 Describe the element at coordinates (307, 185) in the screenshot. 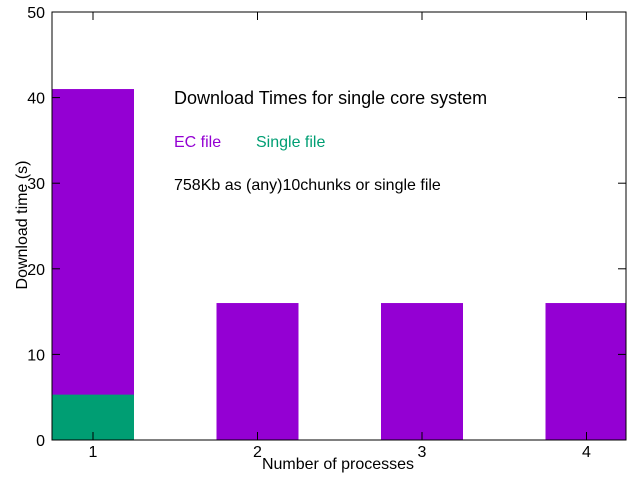

I see `chart-subtitle: 758Kb as (any)10chunks or single file` at that location.